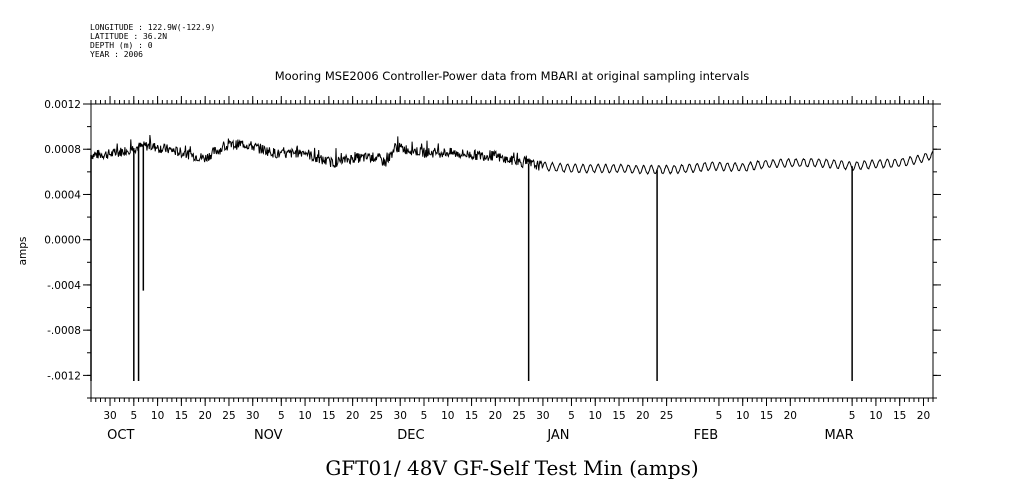 The height and width of the screenshot is (504, 1009). Describe the element at coordinates (128, 36) in the screenshot. I see `latitude-label: LATITUDE : 36.2N` at that location.